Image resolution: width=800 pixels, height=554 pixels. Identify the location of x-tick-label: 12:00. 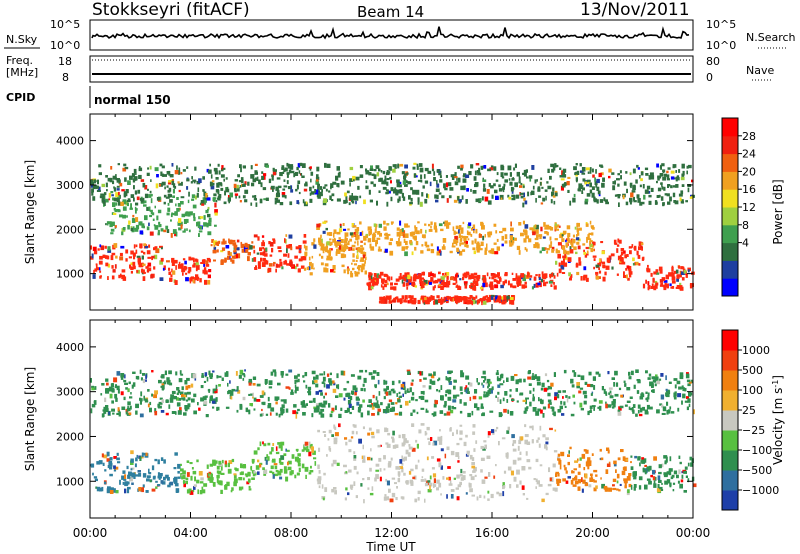
(391, 533).